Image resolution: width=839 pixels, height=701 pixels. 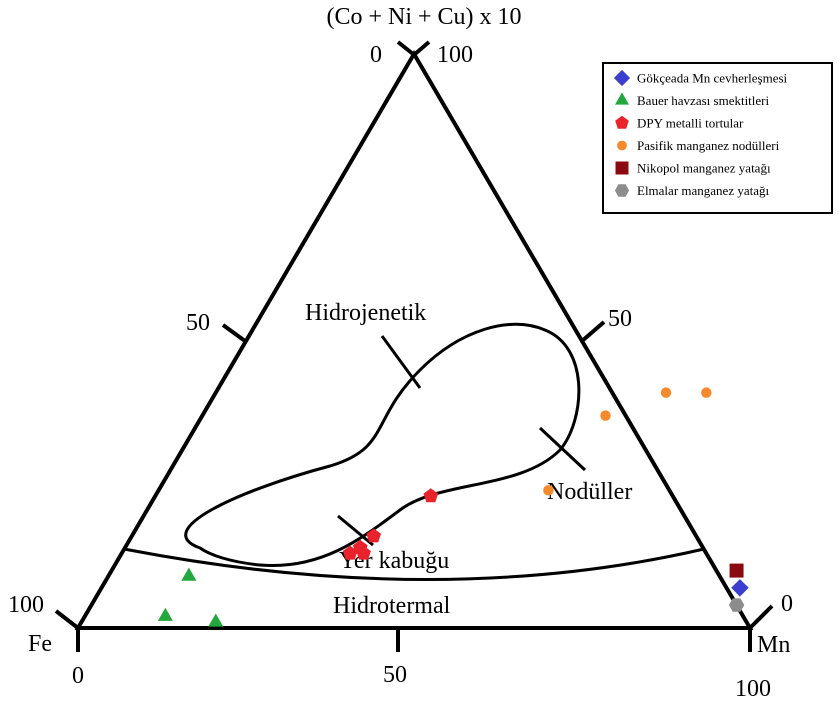 What do you see at coordinates (773, 645) in the screenshot?
I see `apex-label-right: Mn` at bounding box center [773, 645].